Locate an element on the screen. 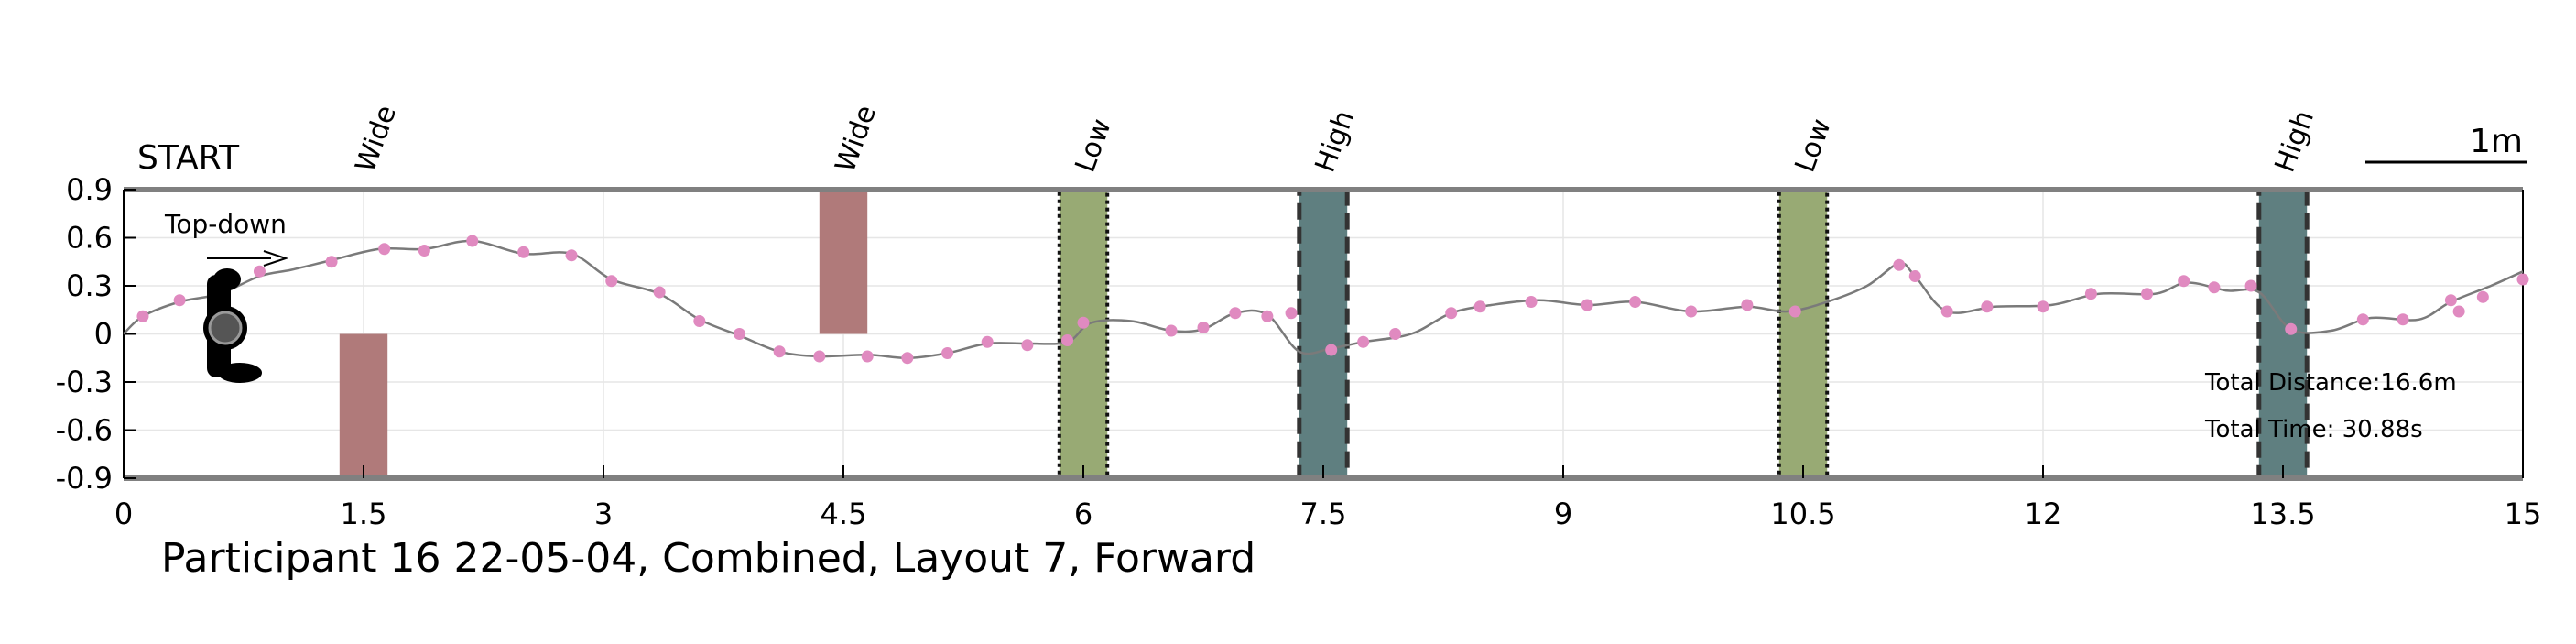  x-tick-label: 7.5 is located at coordinates (1323, 514).